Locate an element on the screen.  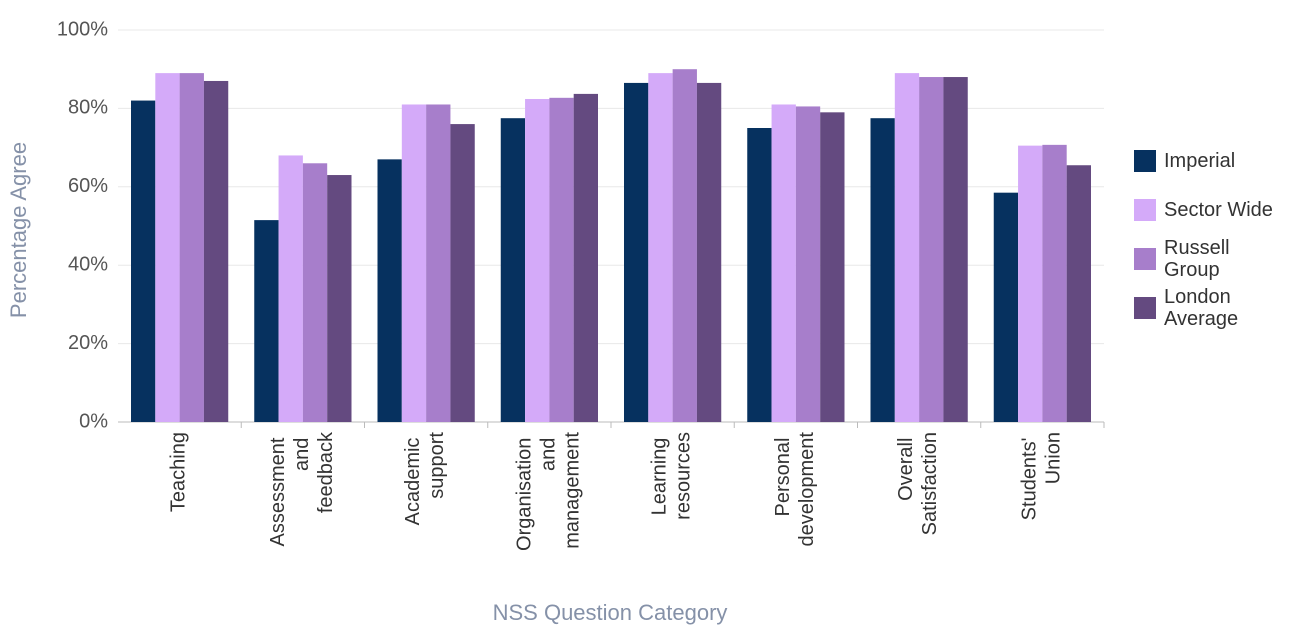
x-tick-label: Learning resources is located at coordinates (672, 476).